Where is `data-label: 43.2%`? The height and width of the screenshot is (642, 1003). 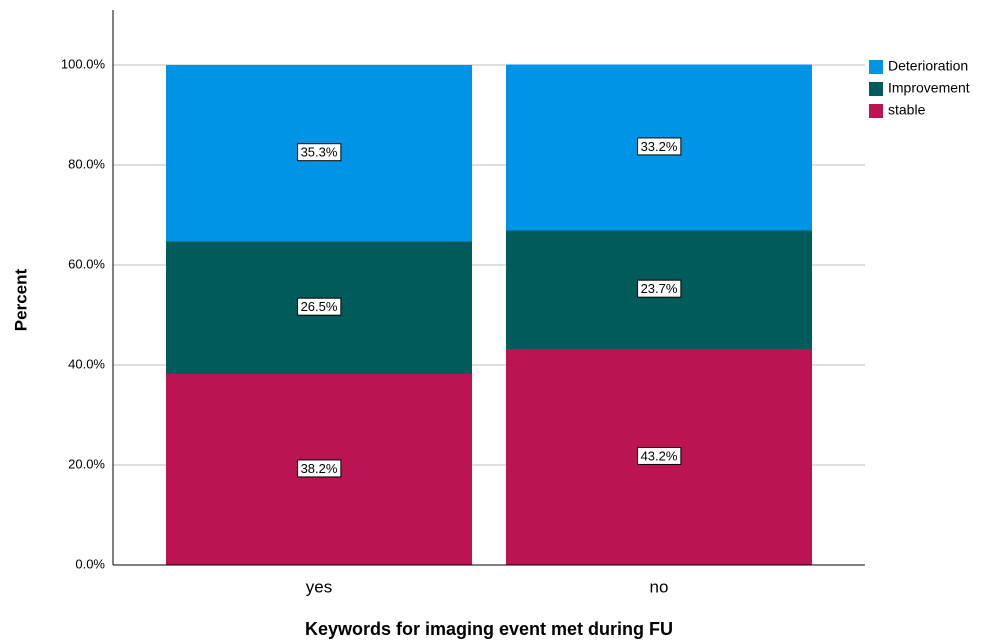 data-label: 43.2% is located at coordinates (659, 455).